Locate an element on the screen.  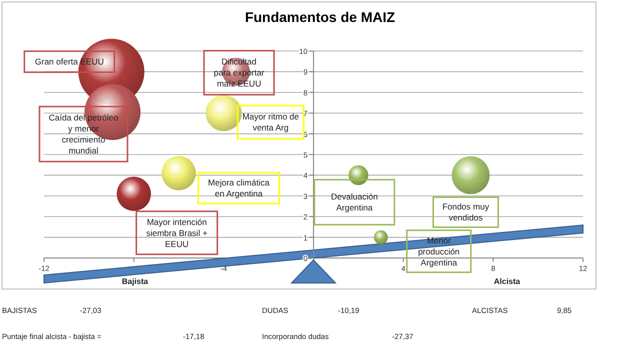
text: Alcista is located at coordinates (507, 281).